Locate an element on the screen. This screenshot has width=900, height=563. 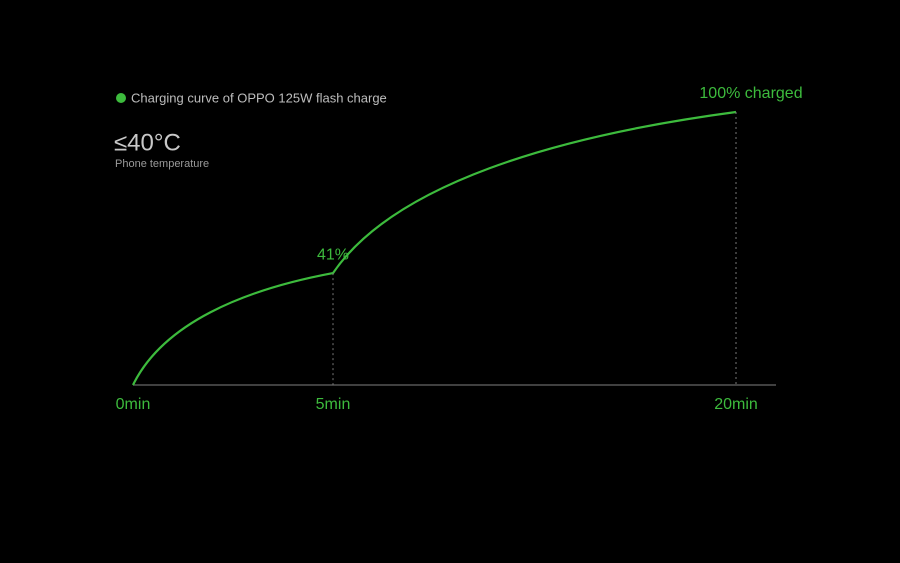
legend-marker is located at coordinates (121, 98).